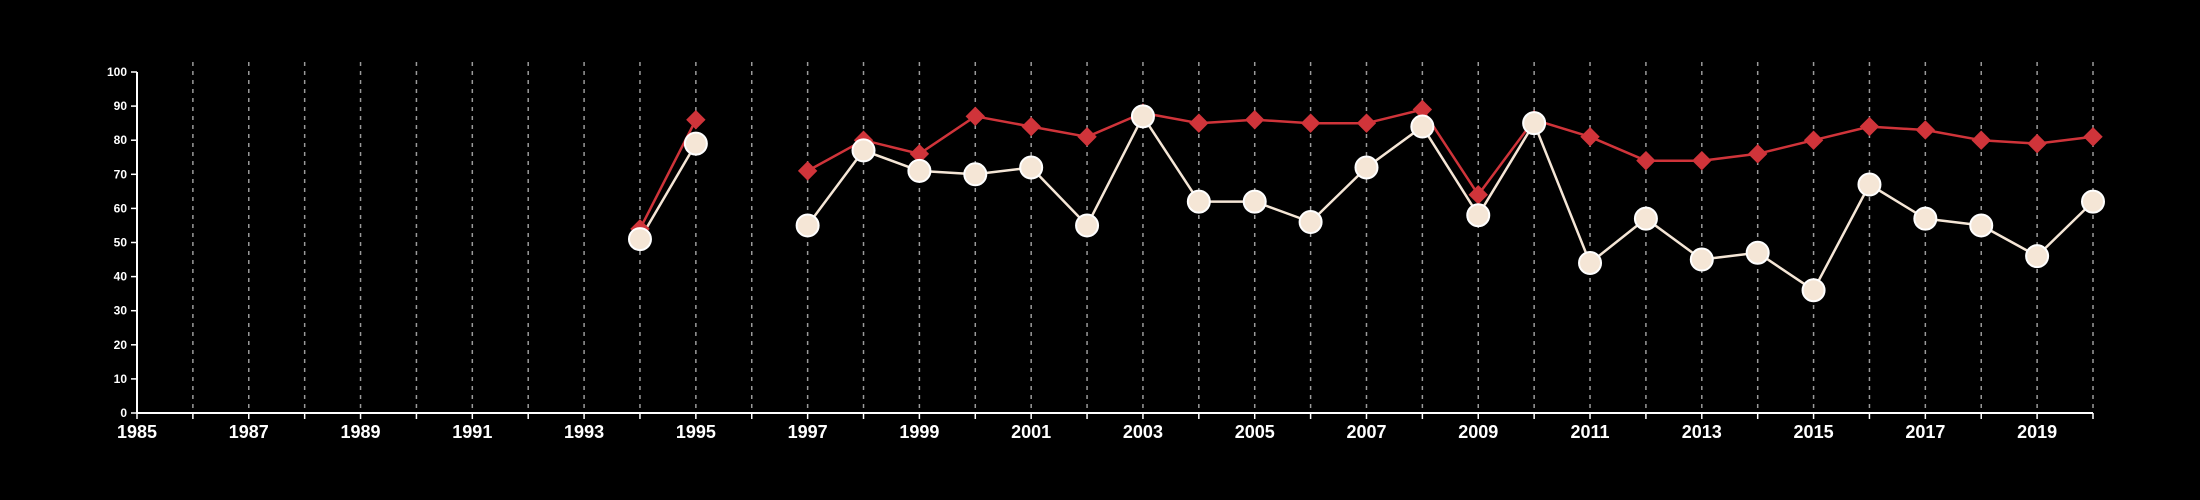  I want to click on series-2-point-1998, so click(863, 150).